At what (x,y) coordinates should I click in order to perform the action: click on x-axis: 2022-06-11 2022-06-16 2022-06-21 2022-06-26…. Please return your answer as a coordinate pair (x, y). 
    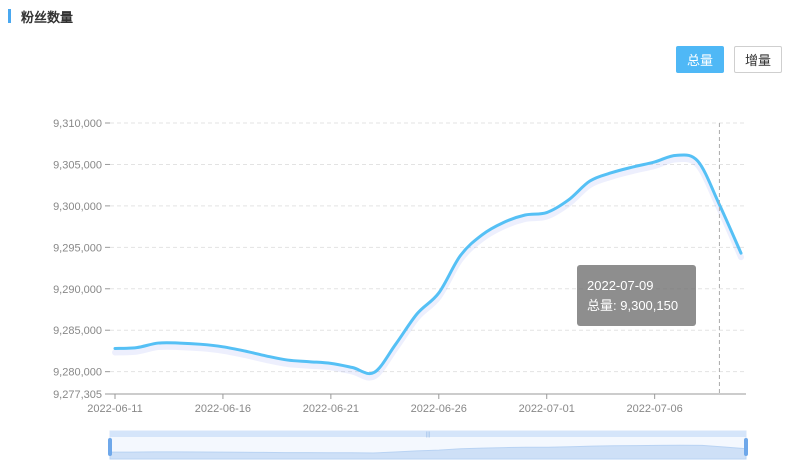
    Looking at the image, I should click on (416, 404).